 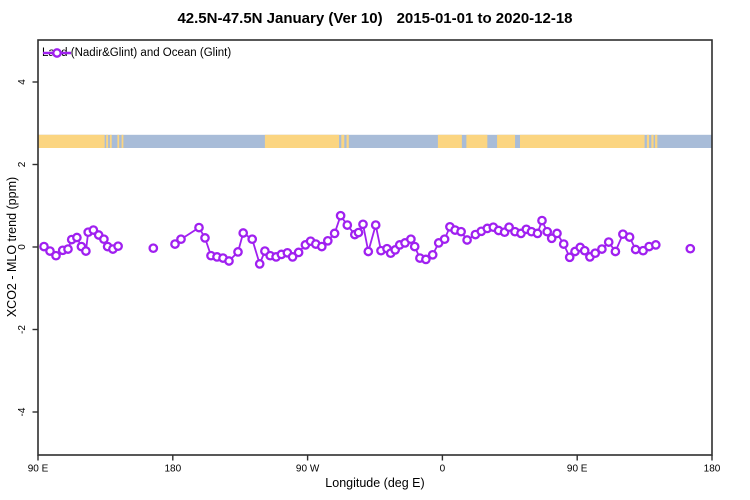 I want to click on y-axis-label: XCO2 - MLO trend (ppm), so click(x=12, y=247).